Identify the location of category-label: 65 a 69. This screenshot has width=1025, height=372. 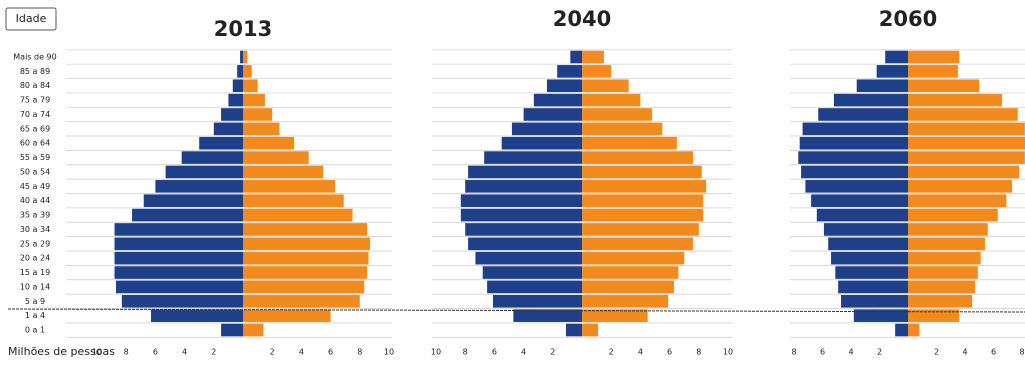
(35, 128).